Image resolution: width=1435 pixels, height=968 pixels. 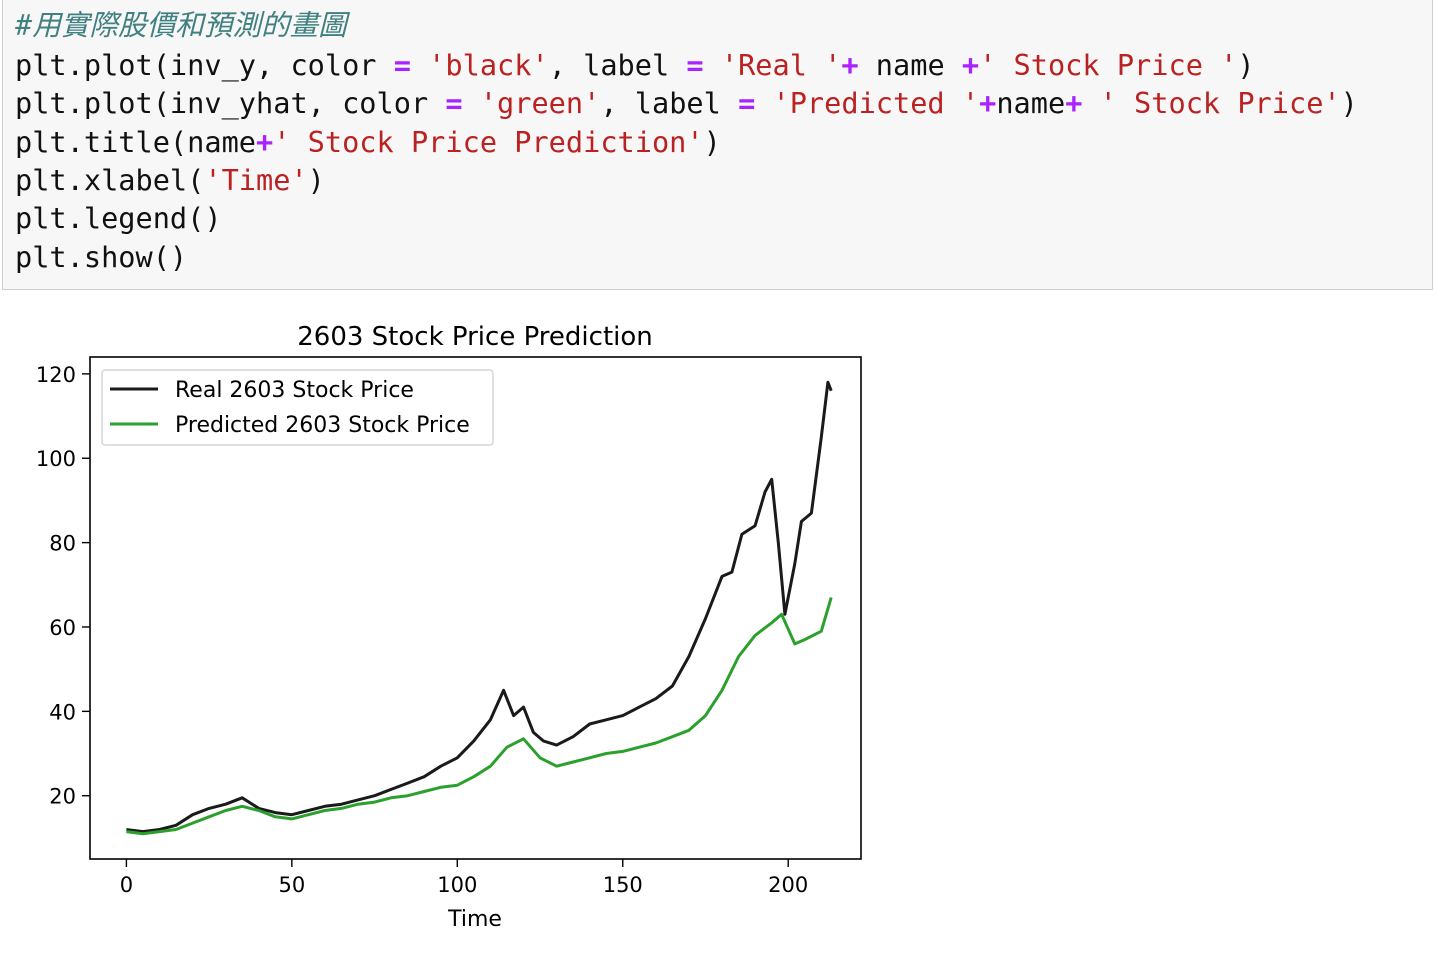 I want to click on legend-box, so click(x=297, y=407).